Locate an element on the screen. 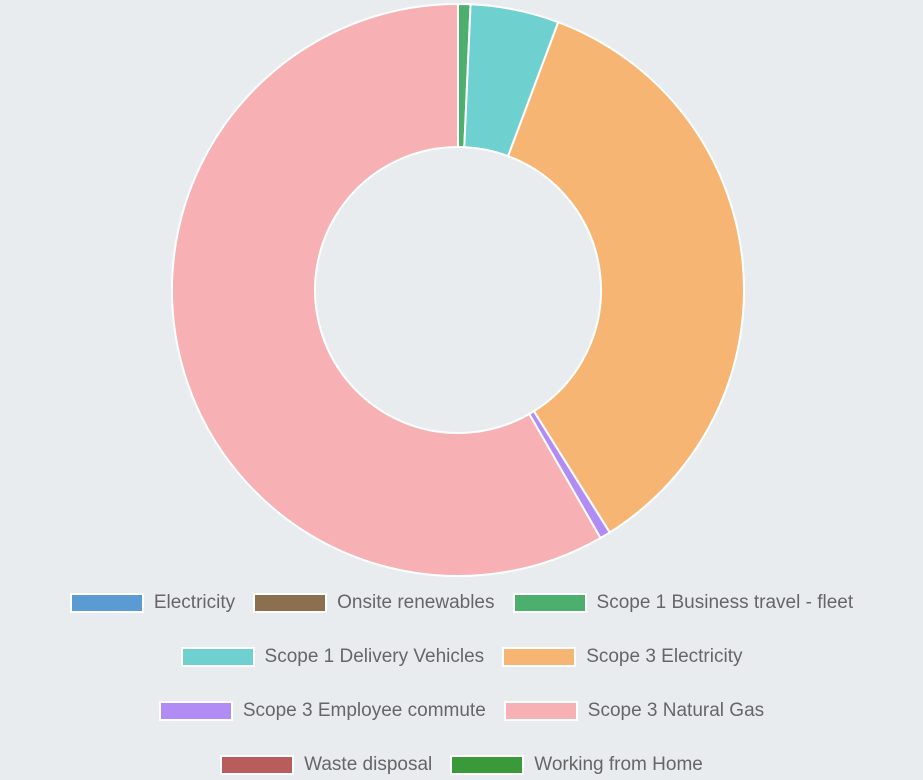 The image size is (923, 780). legend-item: Scope 1 Delivery Vehicles is located at coordinates (332, 657).